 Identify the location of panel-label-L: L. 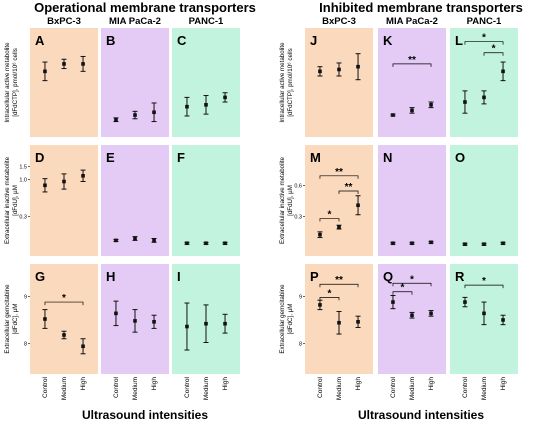
(459, 40).